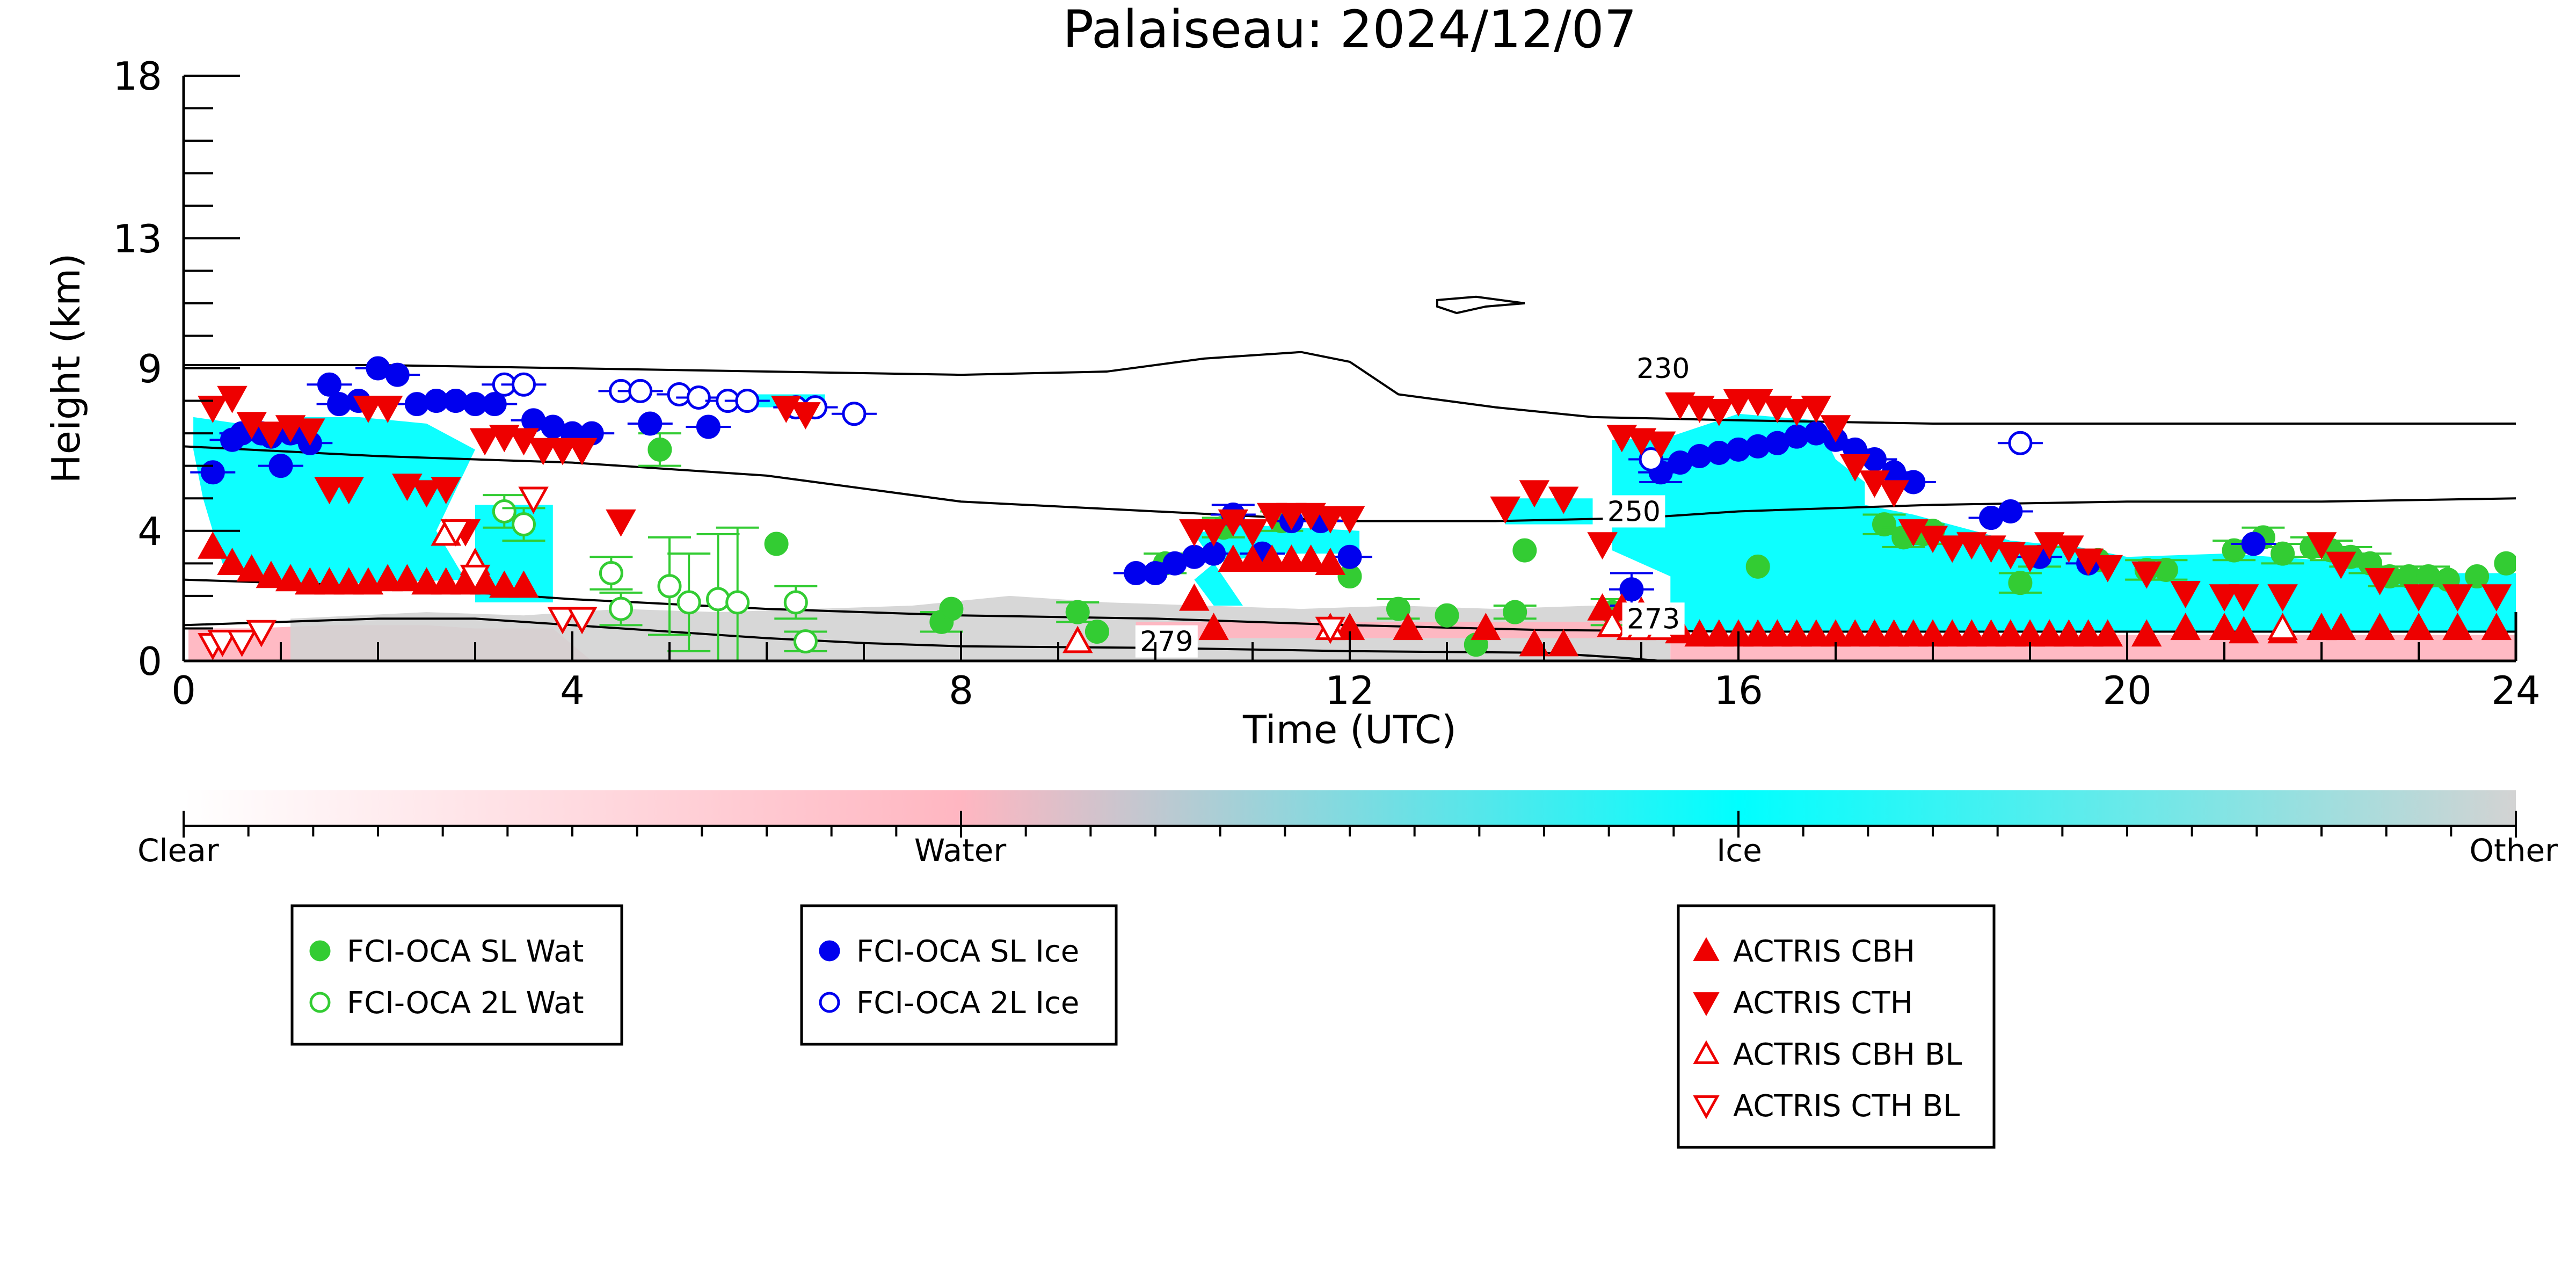 This screenshot has height=1288, width=2576. What do you see at coordinates (1836, 1026) in the screenshot?
I see `legend-box-actris` at bounding box center [1836, 1026].